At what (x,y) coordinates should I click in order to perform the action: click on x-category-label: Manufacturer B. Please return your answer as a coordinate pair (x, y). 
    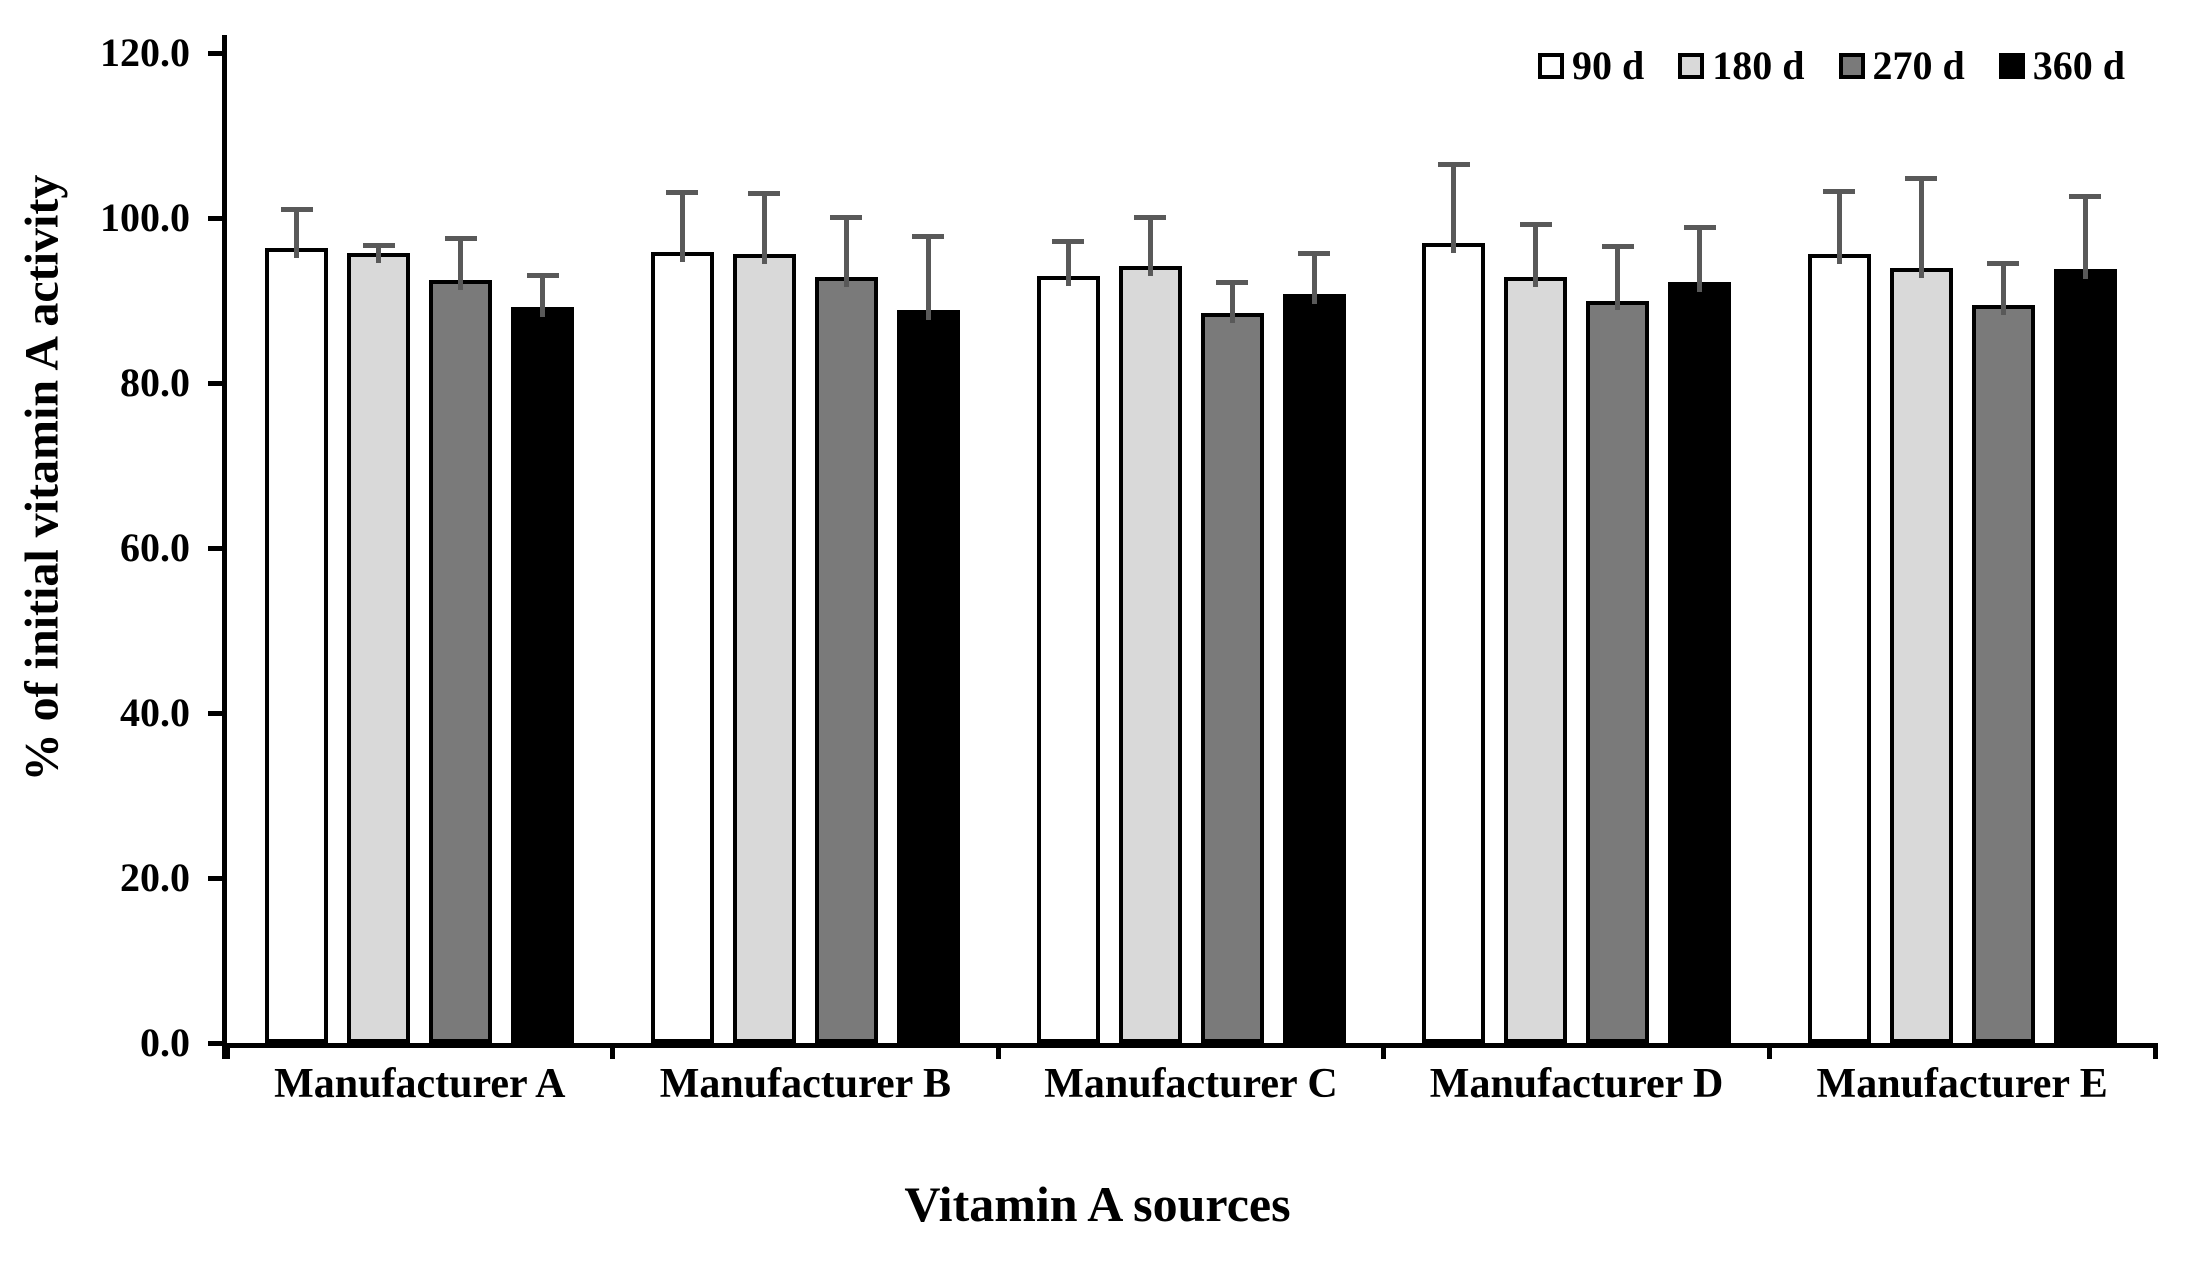
    Looking at the image, I should click on (805, 1084).